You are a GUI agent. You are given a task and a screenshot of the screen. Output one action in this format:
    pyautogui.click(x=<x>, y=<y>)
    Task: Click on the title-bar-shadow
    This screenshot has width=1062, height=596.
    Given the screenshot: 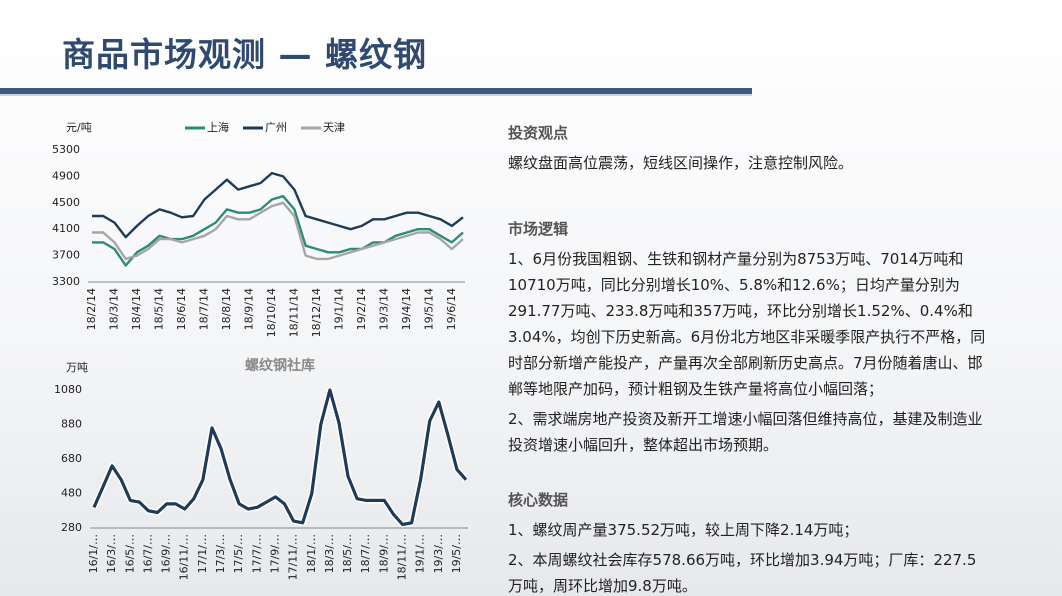 What is the action you would take?
    pyautogui.click(x=376, y=95)
    